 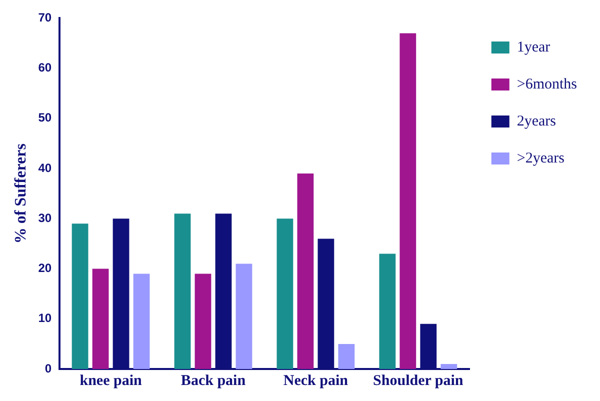 I want to click on y-tick-label: 40, so click(x=45, y=167).